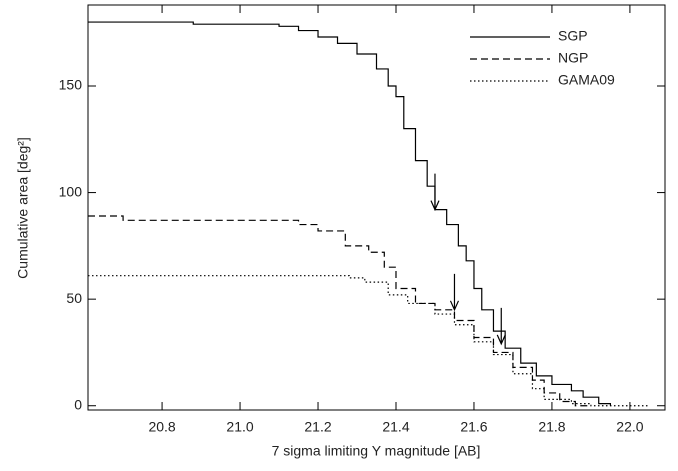  Describe the element at coordinates (317, 427) in the screenshot. I see `x-tick-label: 21.2` at that location.